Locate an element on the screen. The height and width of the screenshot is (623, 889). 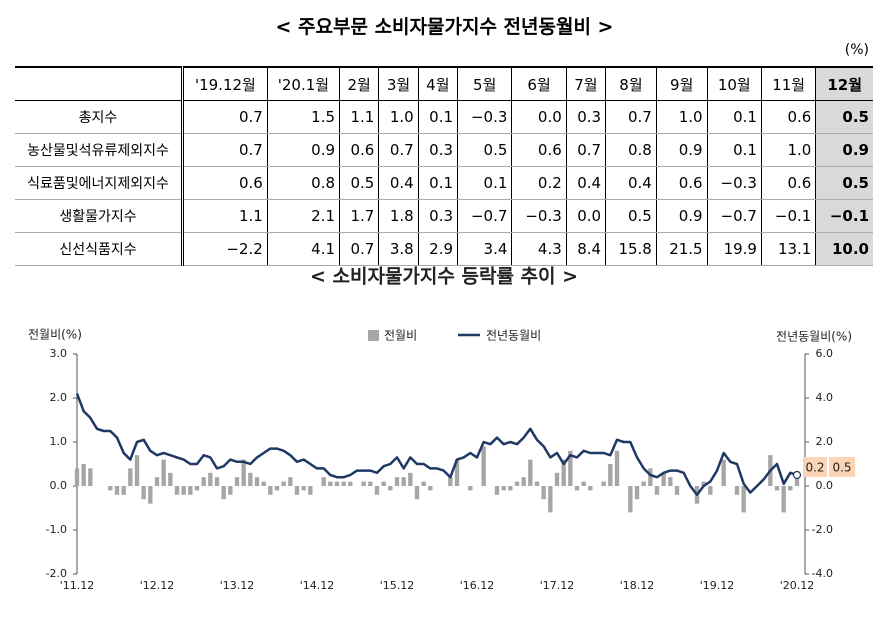
column-header: 5월 is located at coordinates (484, 84).